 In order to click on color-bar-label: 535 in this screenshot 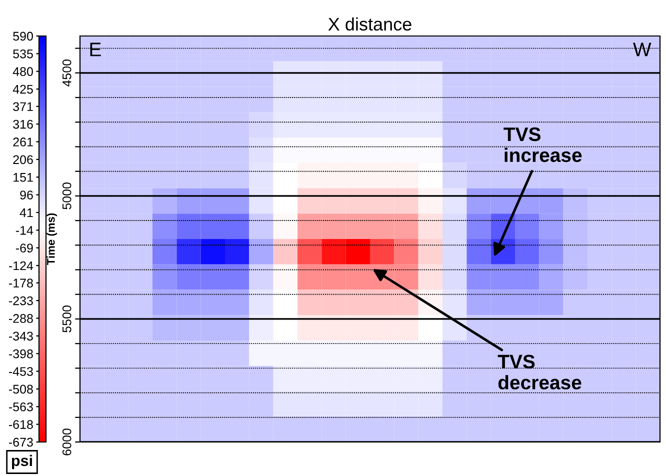, I will do `click(23, 53)`.